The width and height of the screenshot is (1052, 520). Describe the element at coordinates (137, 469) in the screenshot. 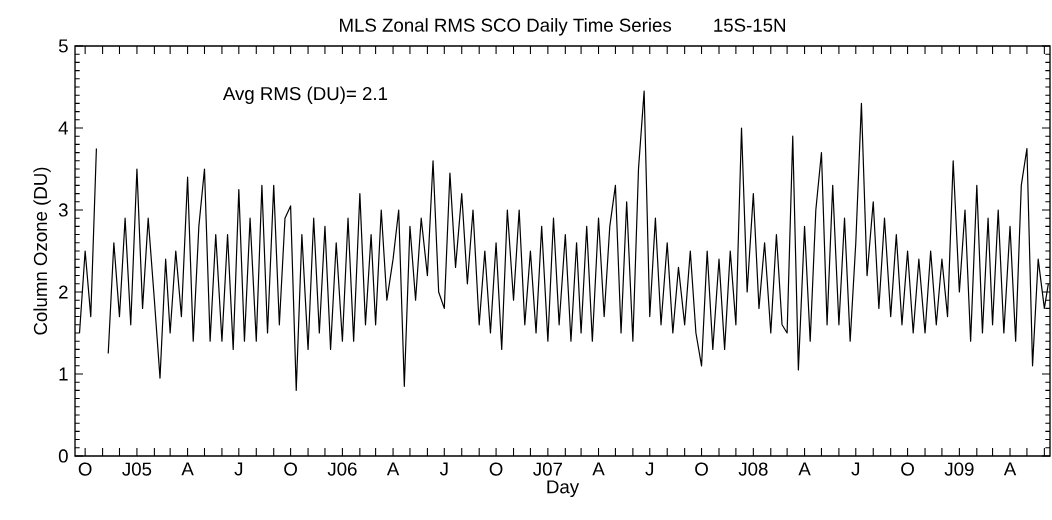

I see `x-tick-label: J05` at that location.